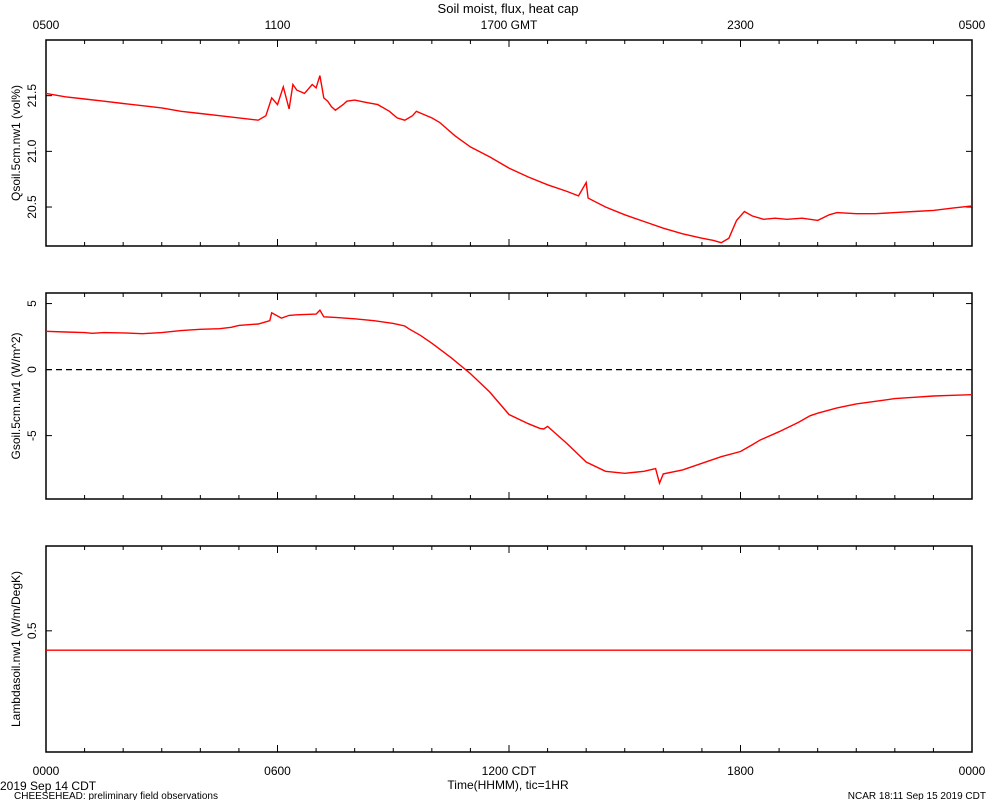 The image size is (1000, 800). I want to click on bottom-axis-tick-label: 1200 CDT, so click(509, 771).